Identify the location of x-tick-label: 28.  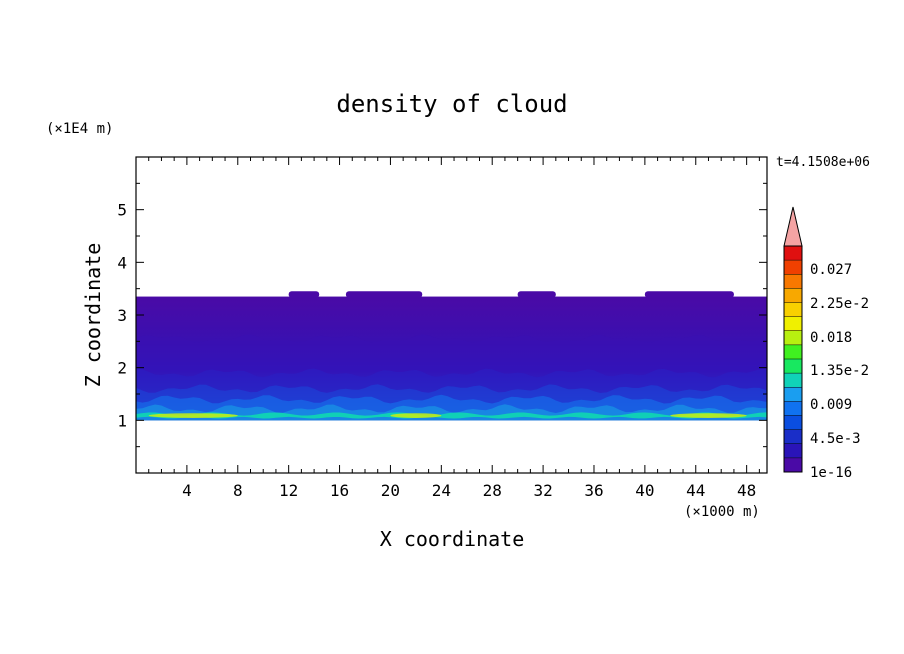
(492, 490).